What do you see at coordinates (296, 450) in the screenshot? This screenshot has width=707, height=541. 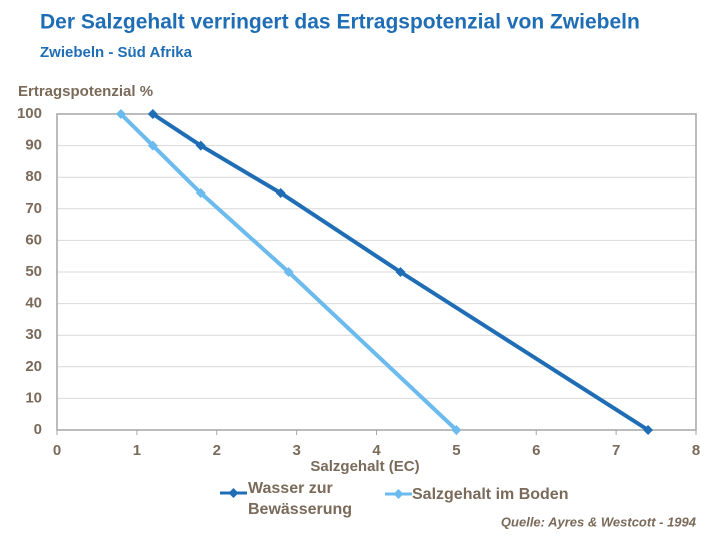 I see `x-tick-label: 3` at bounding box center [296, 450].